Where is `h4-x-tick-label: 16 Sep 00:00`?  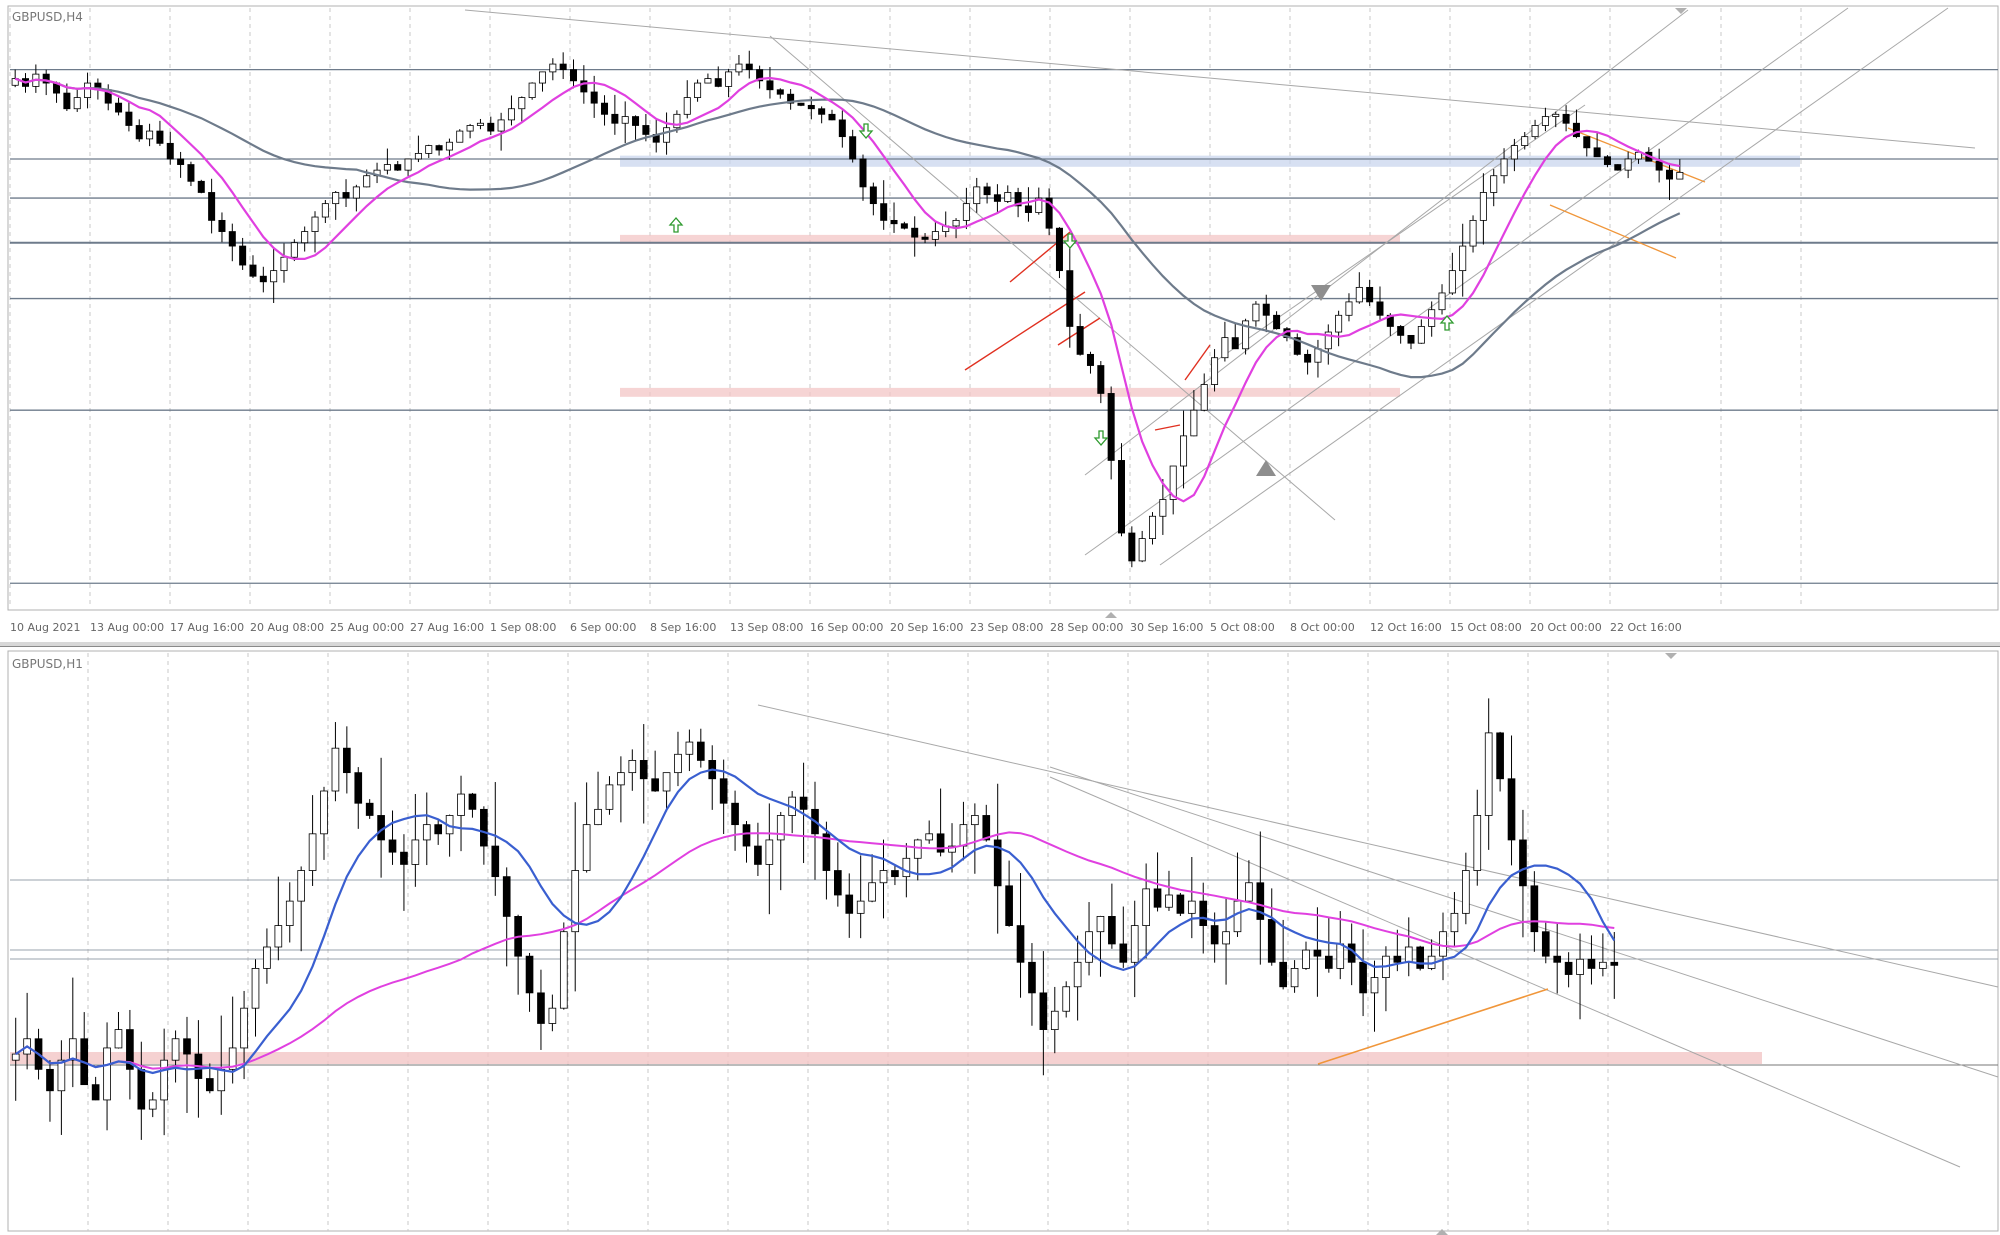
h4-x-tick-label: 16 Sep 00:00 is located at coordinates (846, 627).